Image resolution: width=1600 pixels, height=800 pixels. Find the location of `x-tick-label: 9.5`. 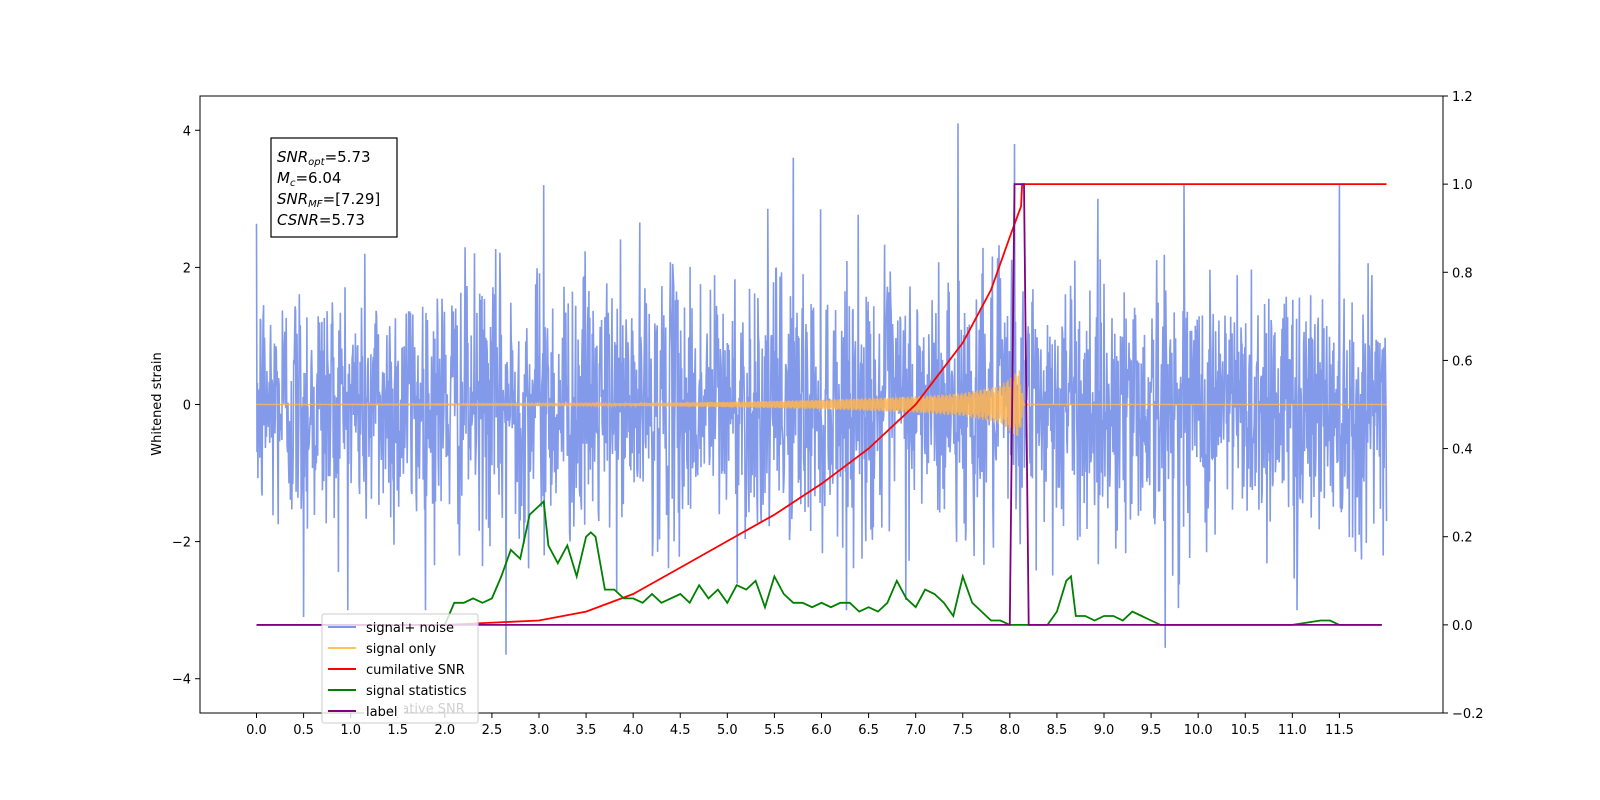

x-tick-label: 9.5 is located at coordinates (1151, 730).